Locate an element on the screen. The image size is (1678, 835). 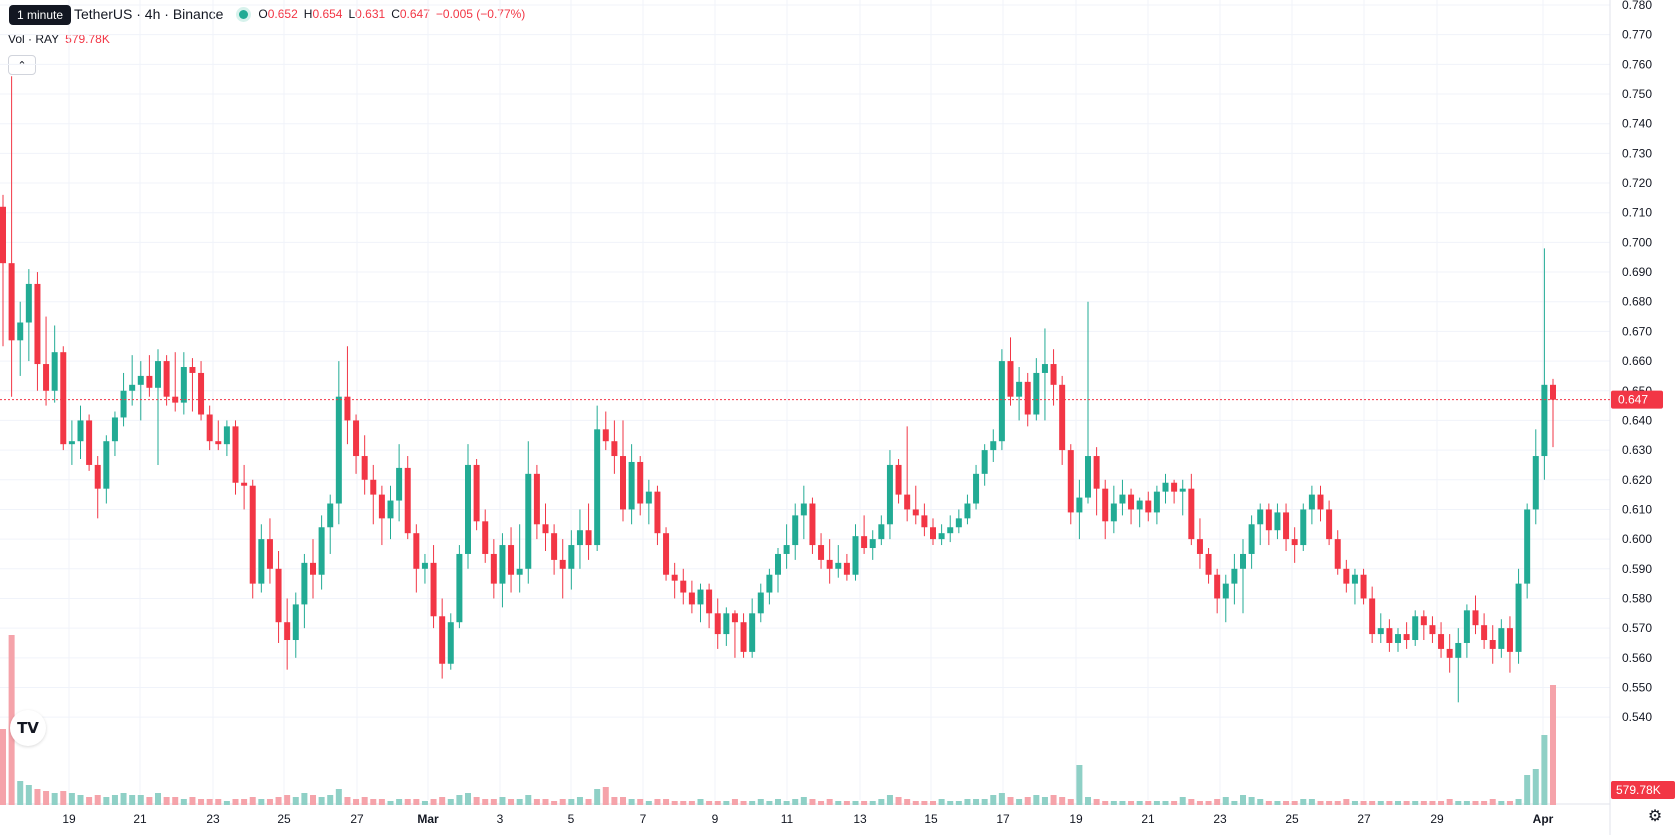
collapse-legend-button: ⌃ is located at coordinates (22, 65).